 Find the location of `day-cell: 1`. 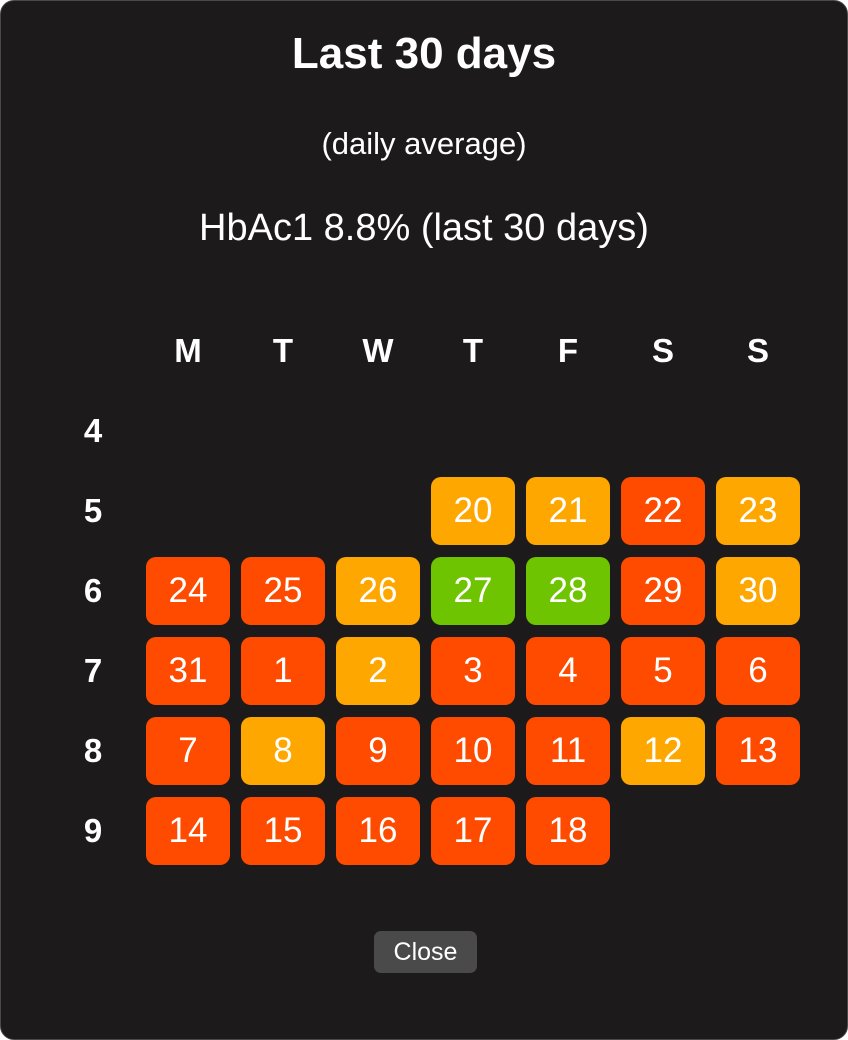

day-cell: 1 is located at coordinates (283, 671).